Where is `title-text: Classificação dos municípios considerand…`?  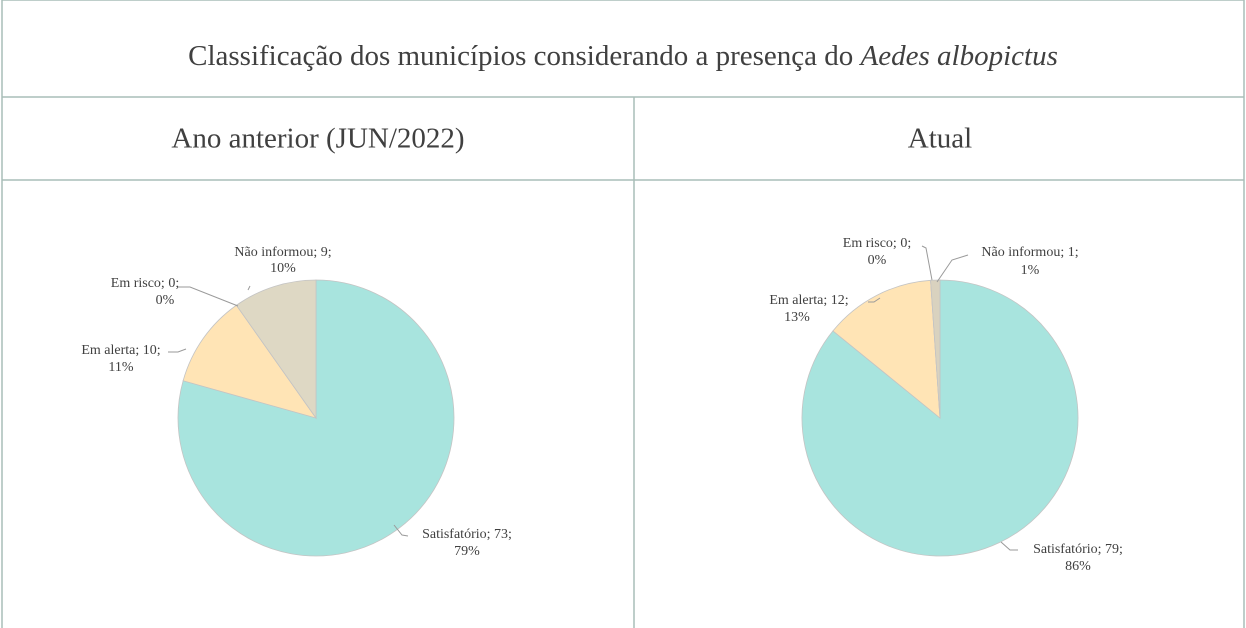
title-text: Classificação dos municípios considerand… is located at coordinates (520, 56).